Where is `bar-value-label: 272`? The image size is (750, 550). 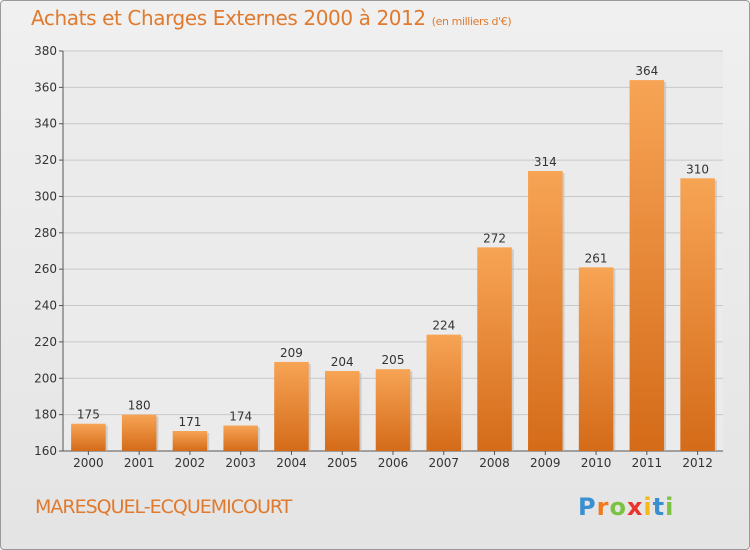 bar-value-label: 272 is located at coordinates (494, 238).